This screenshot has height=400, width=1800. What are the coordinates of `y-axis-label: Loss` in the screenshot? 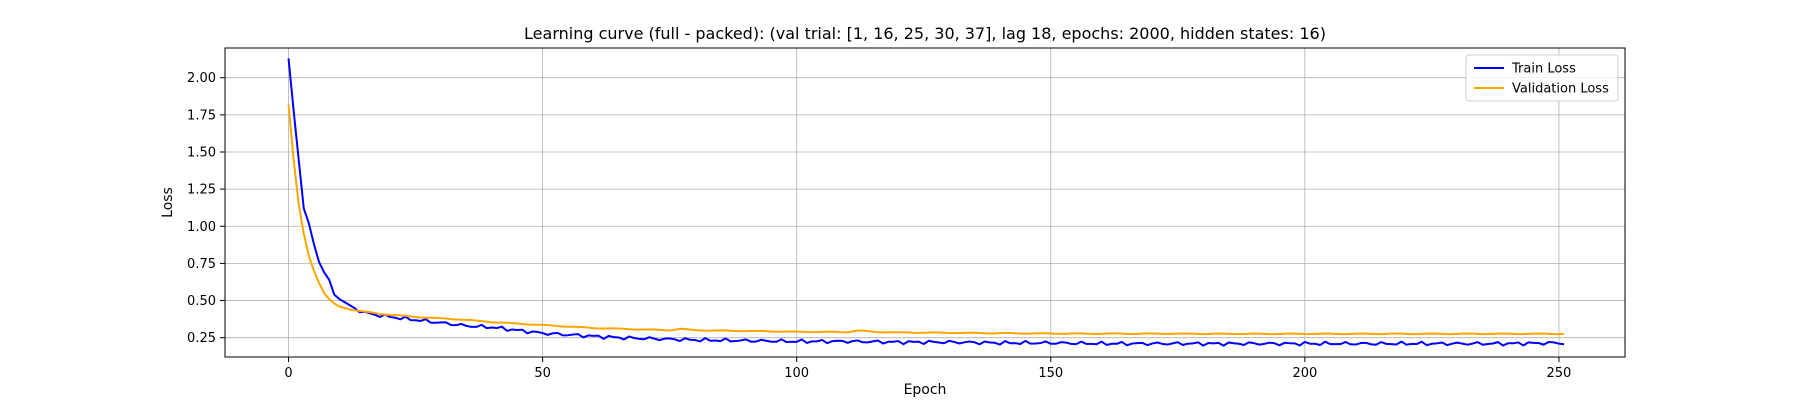 It's located at (168, 202).